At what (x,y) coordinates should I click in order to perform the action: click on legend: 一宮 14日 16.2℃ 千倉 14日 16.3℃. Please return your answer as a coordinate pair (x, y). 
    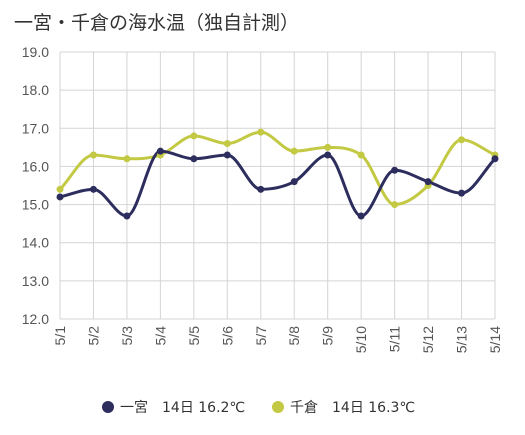
    Looking at the image, I should click on (258, 408).